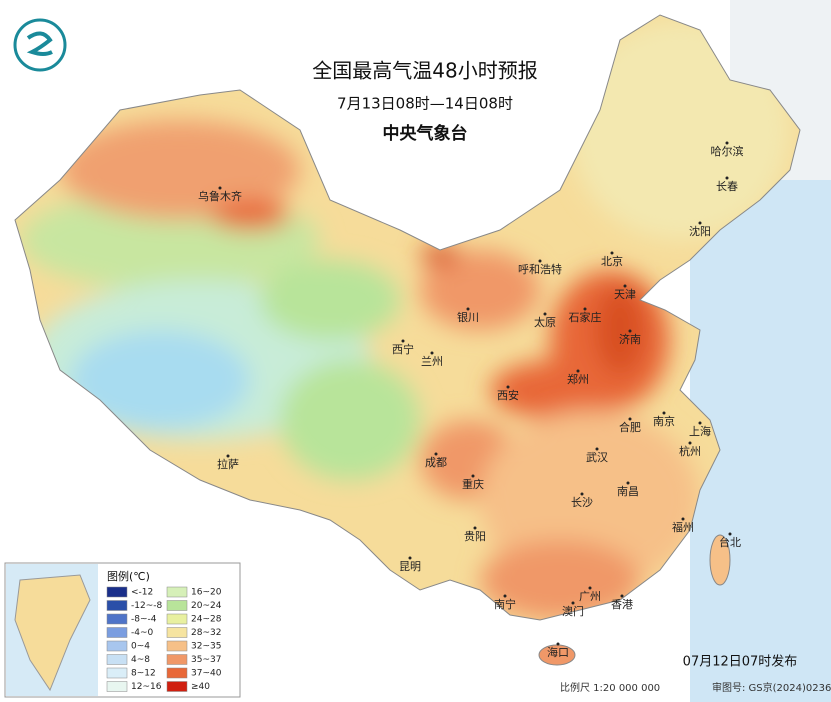 The image size is (831, 702). I want to click on scale: 比例尺 1:20 000 000, so click(610, 687).